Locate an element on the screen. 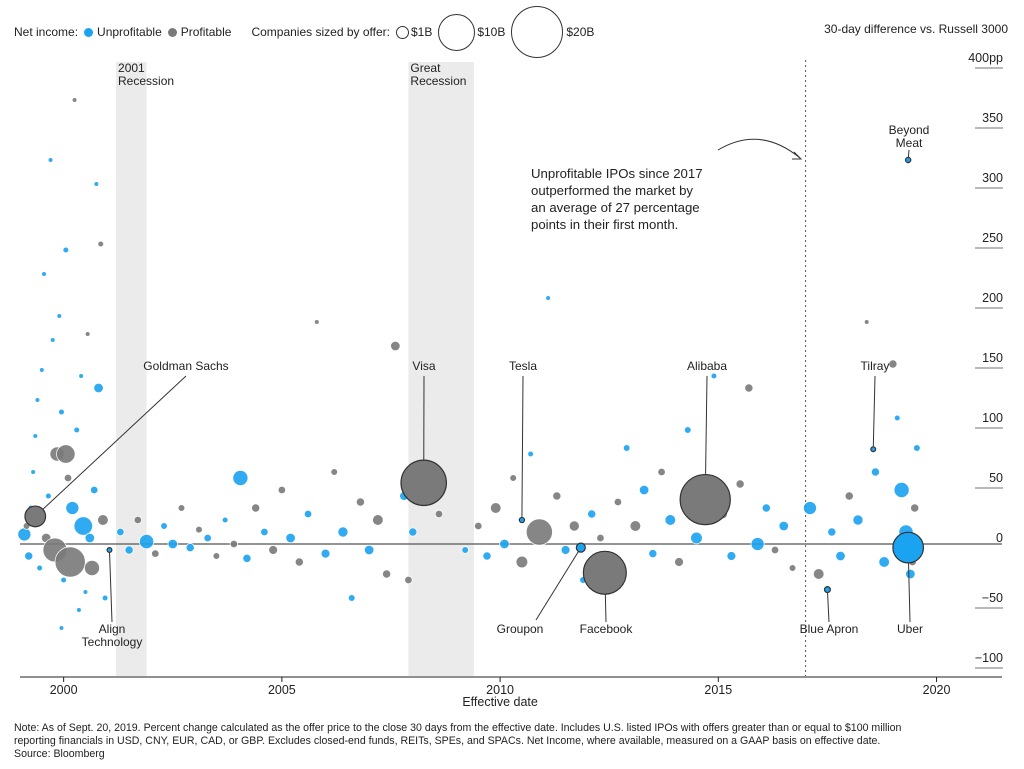 The width and height of the screenshot is (1024, 769). y-tick-label: 250 is located at coordinates (992, 238).